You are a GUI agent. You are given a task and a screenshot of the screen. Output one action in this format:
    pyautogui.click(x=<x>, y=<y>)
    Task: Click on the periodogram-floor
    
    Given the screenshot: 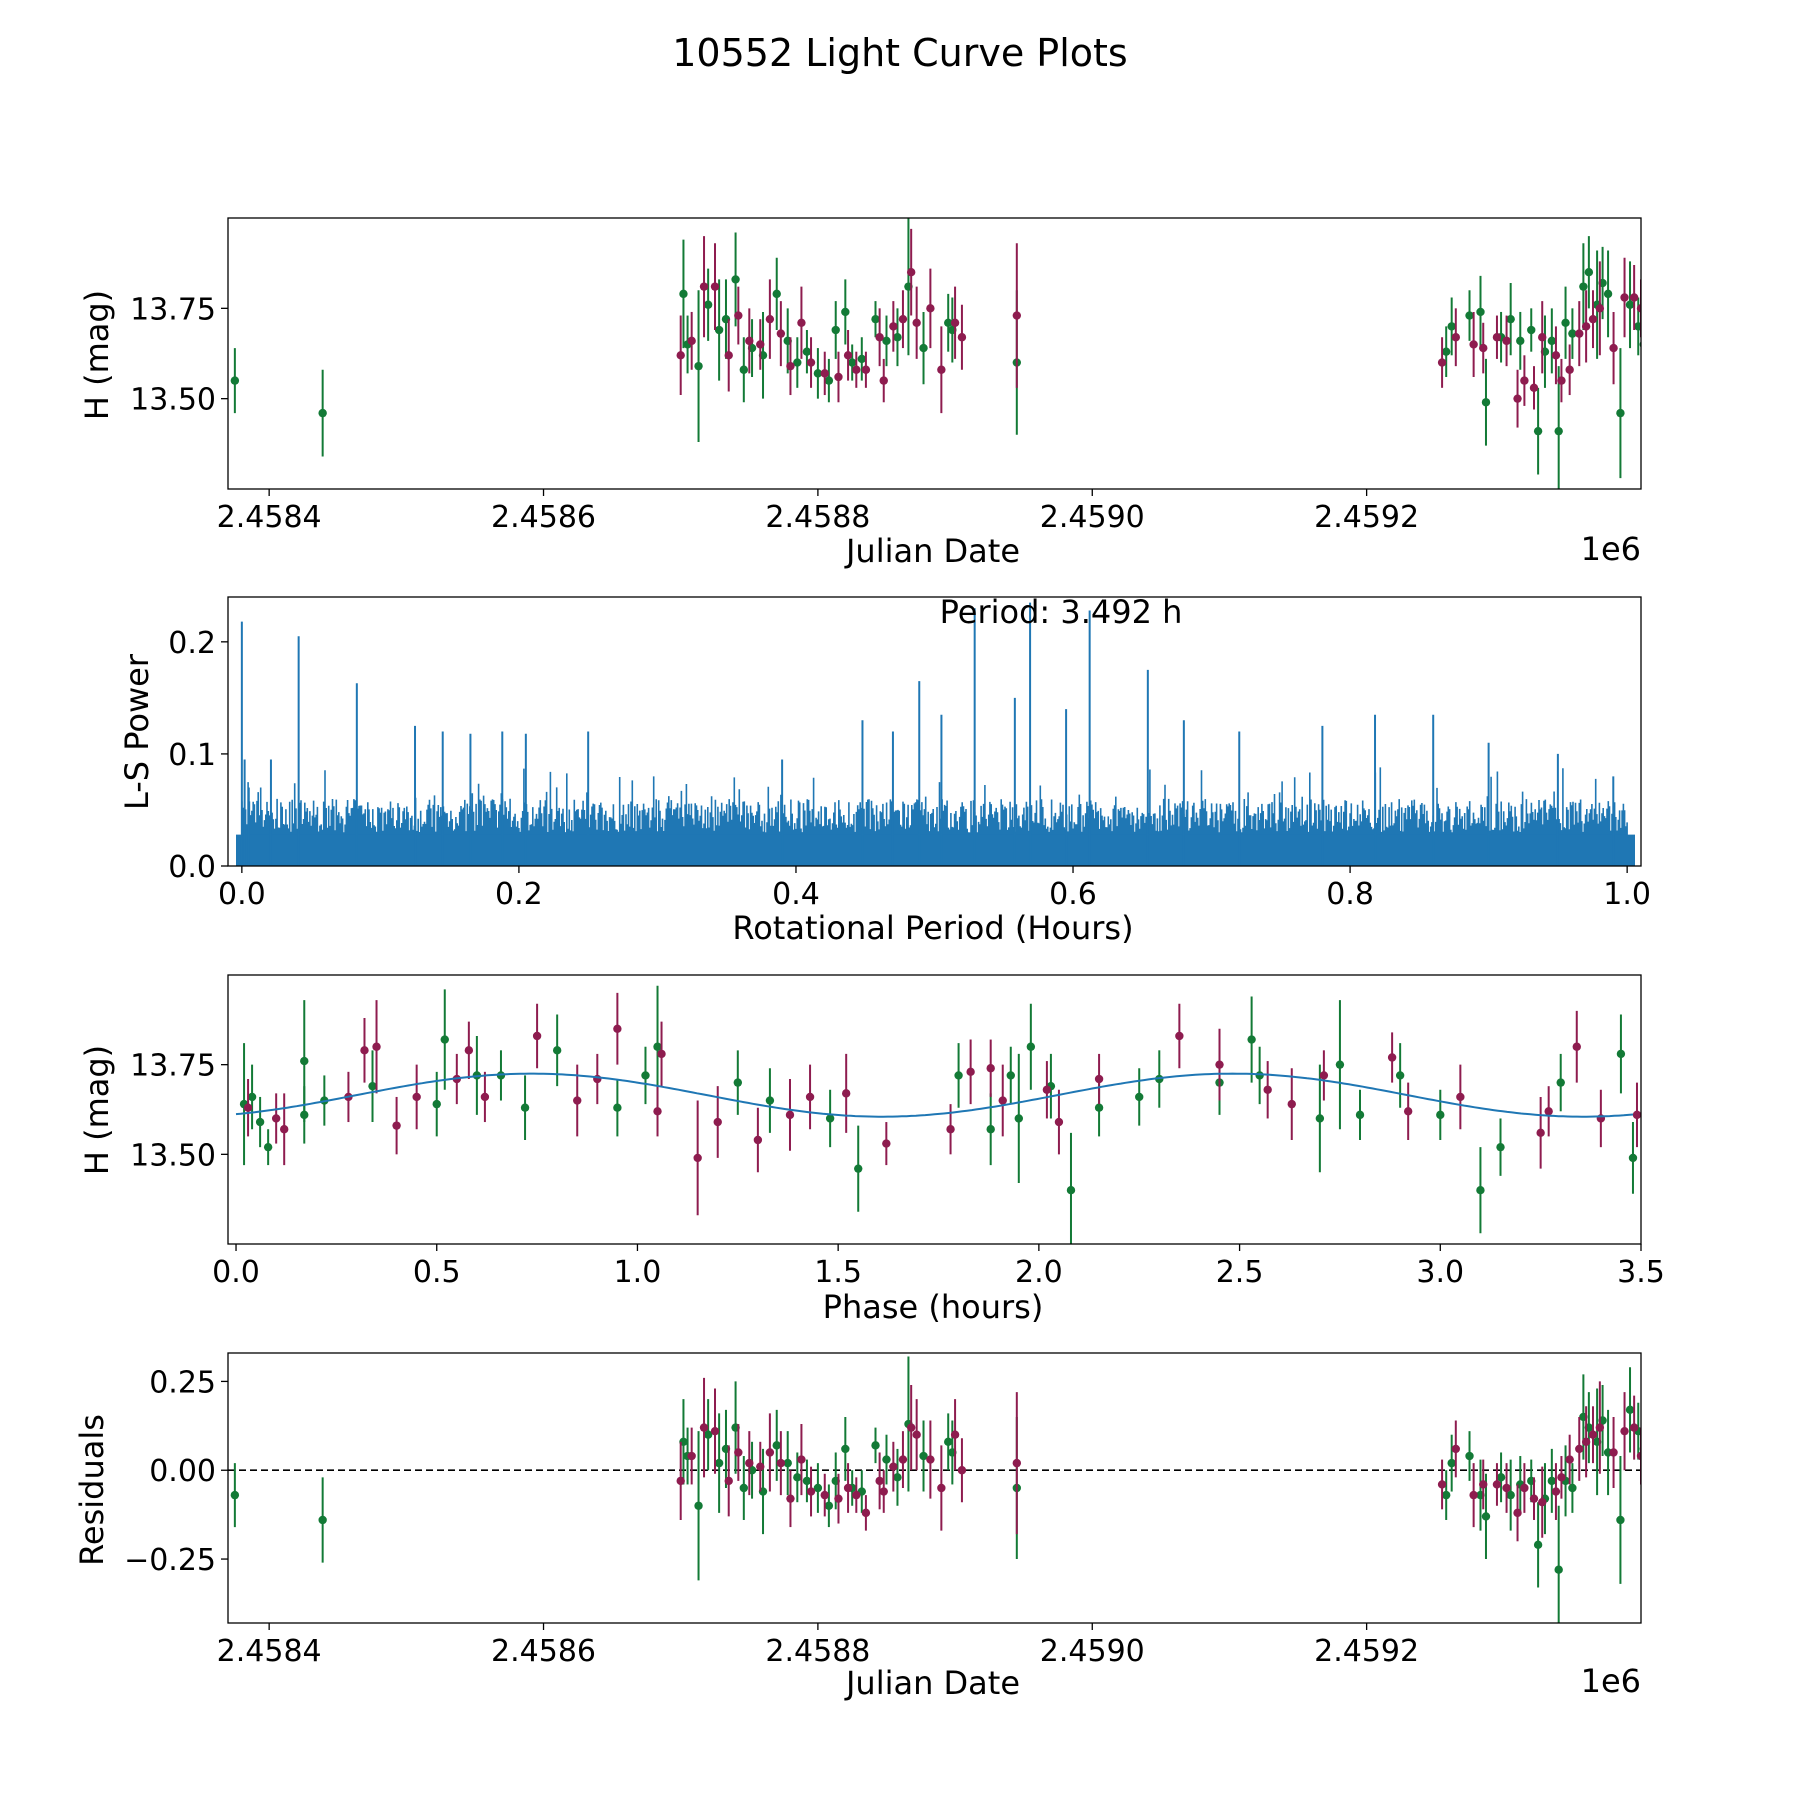 What is the action you would take?
    pyautogui.click(x=935, y=850)
    